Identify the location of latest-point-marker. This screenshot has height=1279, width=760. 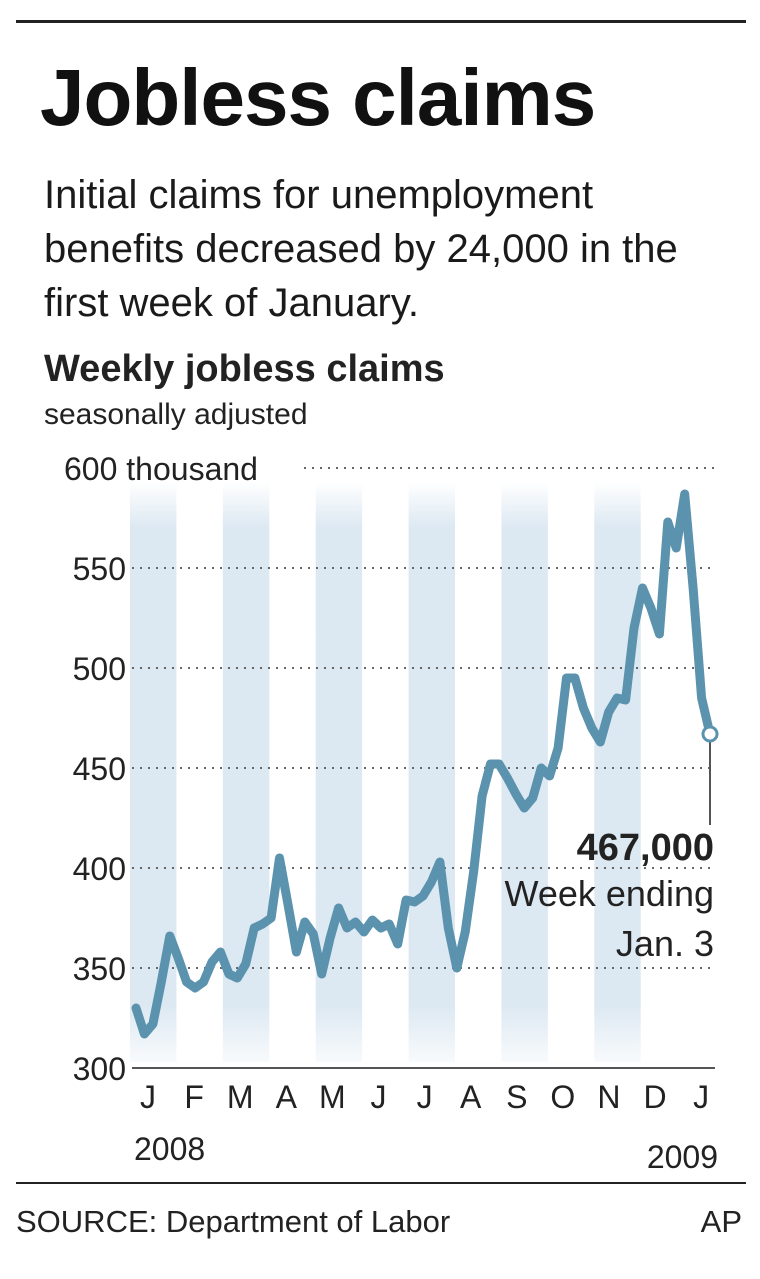
(710, 734).